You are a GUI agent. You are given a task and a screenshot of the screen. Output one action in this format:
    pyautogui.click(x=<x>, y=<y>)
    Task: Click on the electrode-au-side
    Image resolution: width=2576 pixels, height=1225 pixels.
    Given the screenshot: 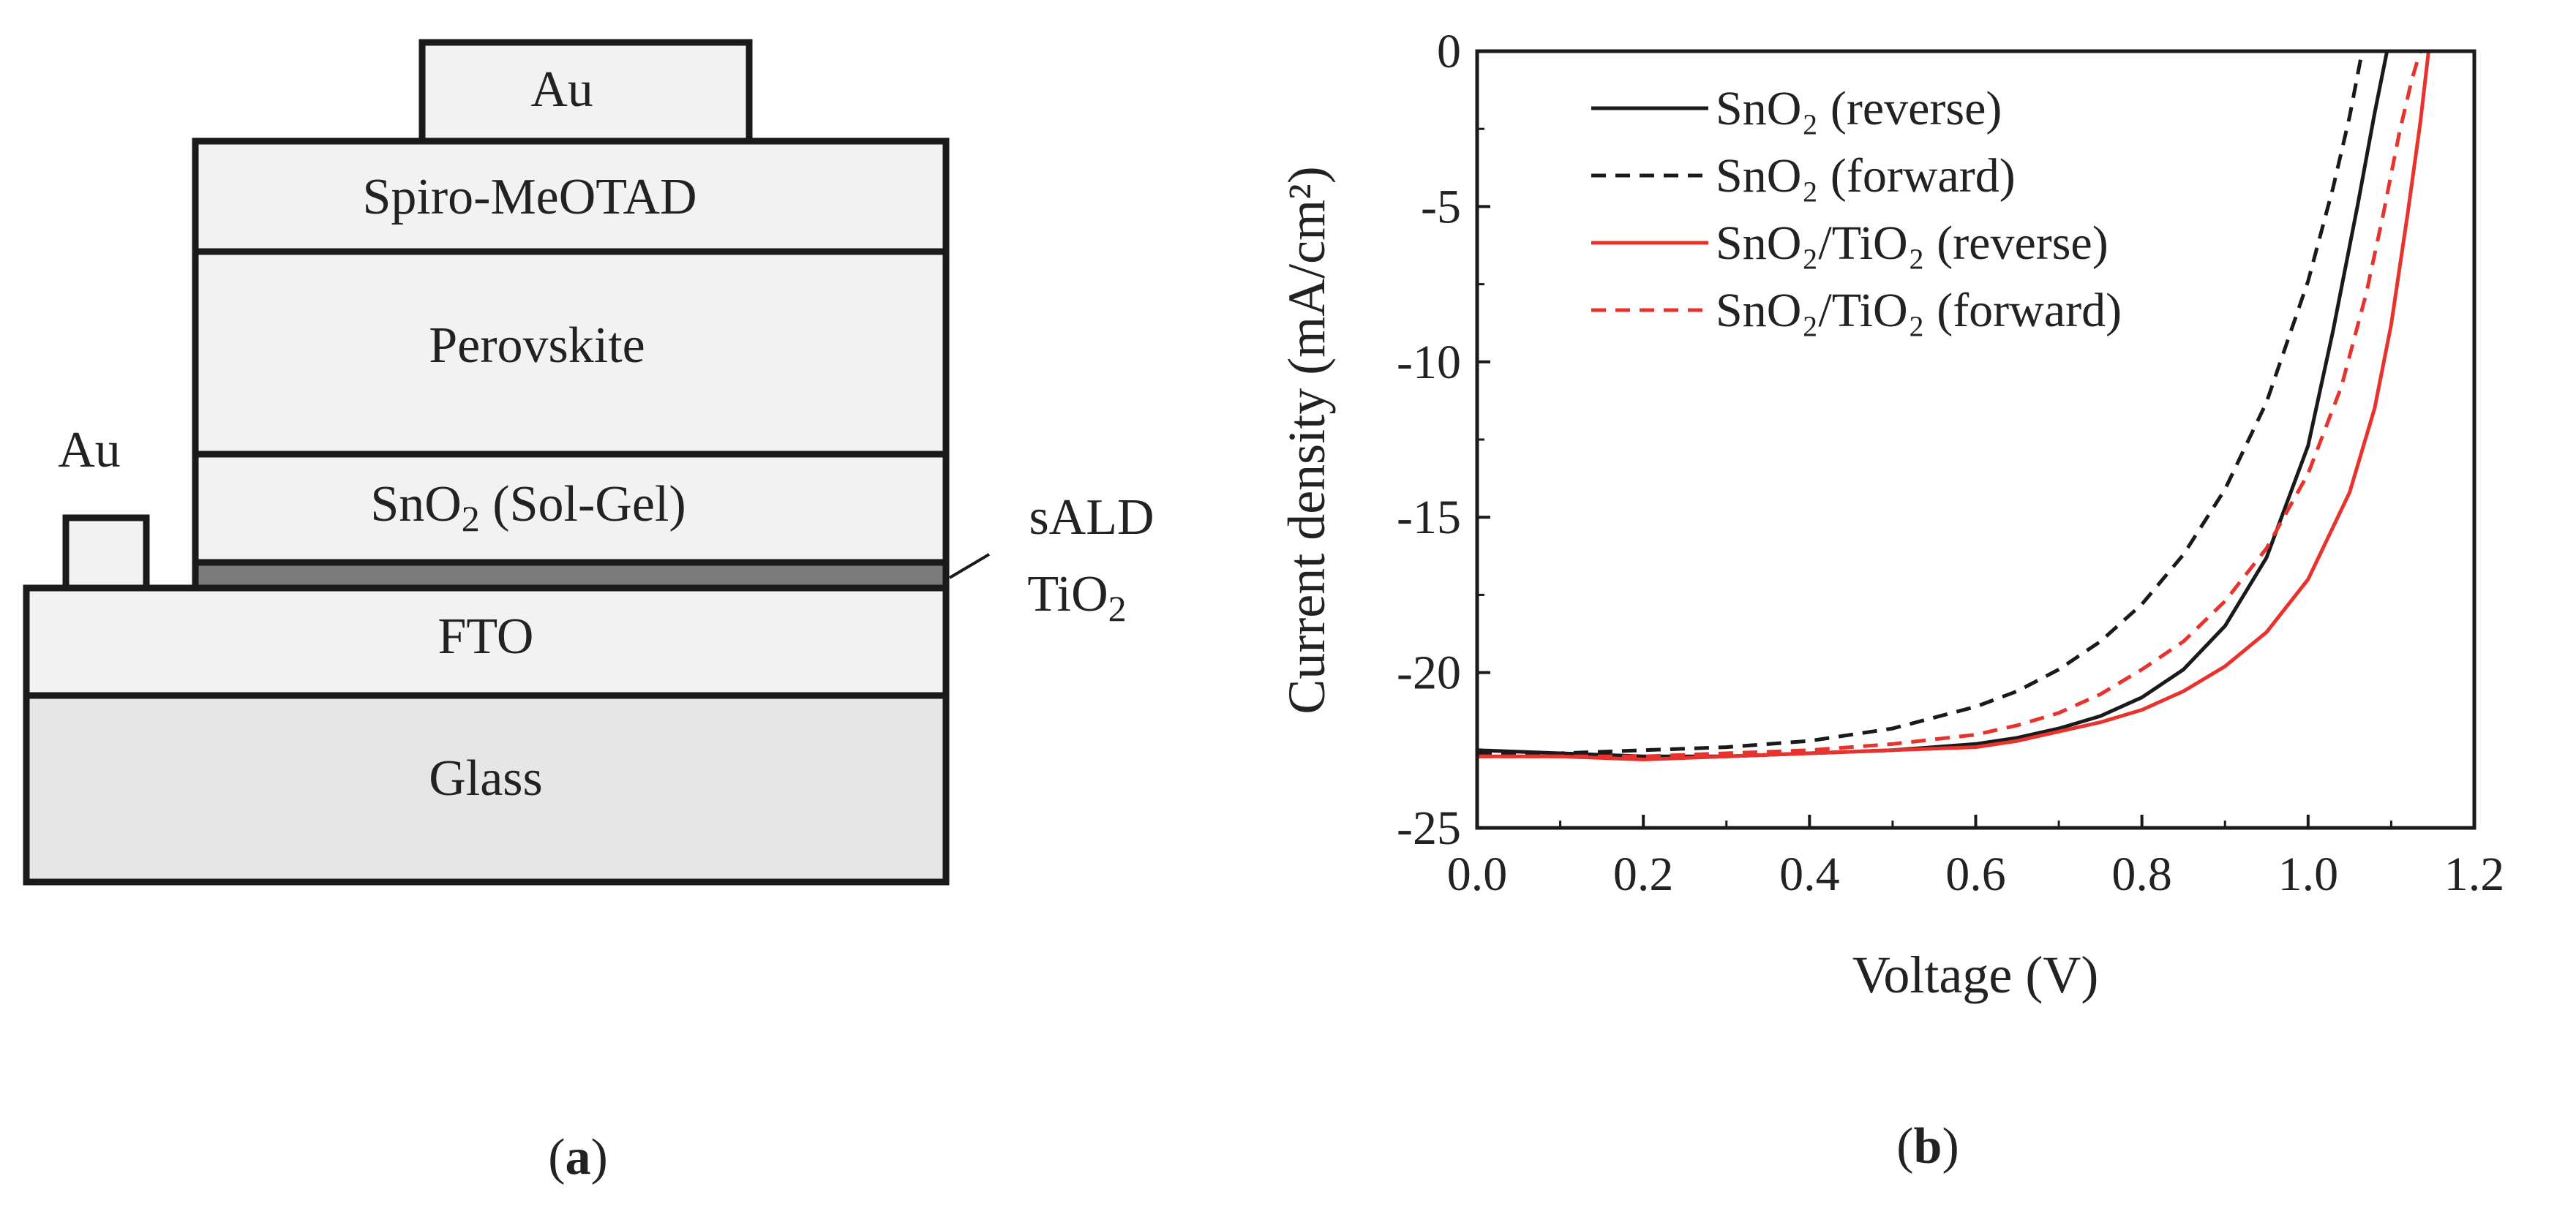 What is the action you would take?
    pyautogui.click(x=106, y=553)
    